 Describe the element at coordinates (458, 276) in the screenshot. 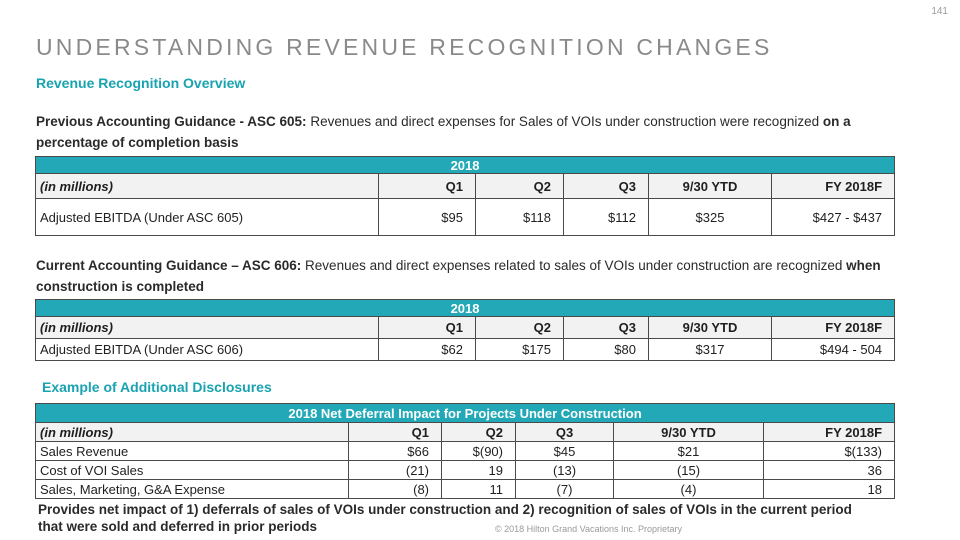

I see `asc606-emphasis: when construction is completed` at that location.